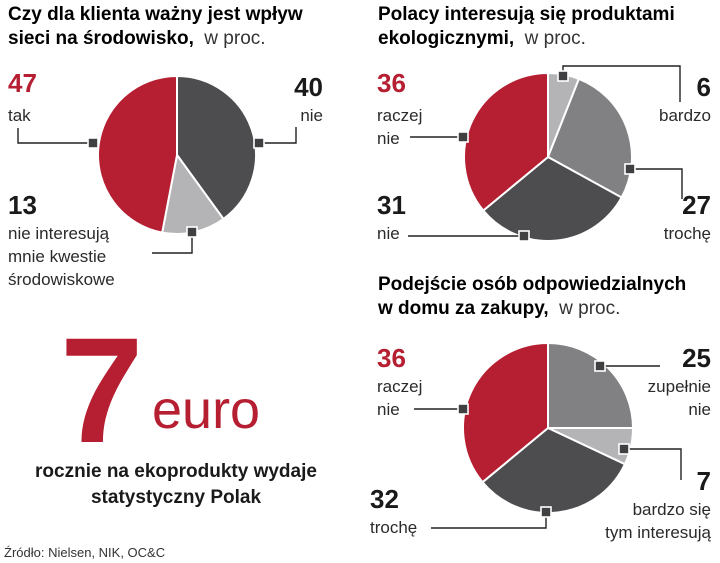 This screenshot has width=720, height=563. Describe the element at coordinates (137, 154) in the screenshot. I see `pie1-slice-tak` at that location.